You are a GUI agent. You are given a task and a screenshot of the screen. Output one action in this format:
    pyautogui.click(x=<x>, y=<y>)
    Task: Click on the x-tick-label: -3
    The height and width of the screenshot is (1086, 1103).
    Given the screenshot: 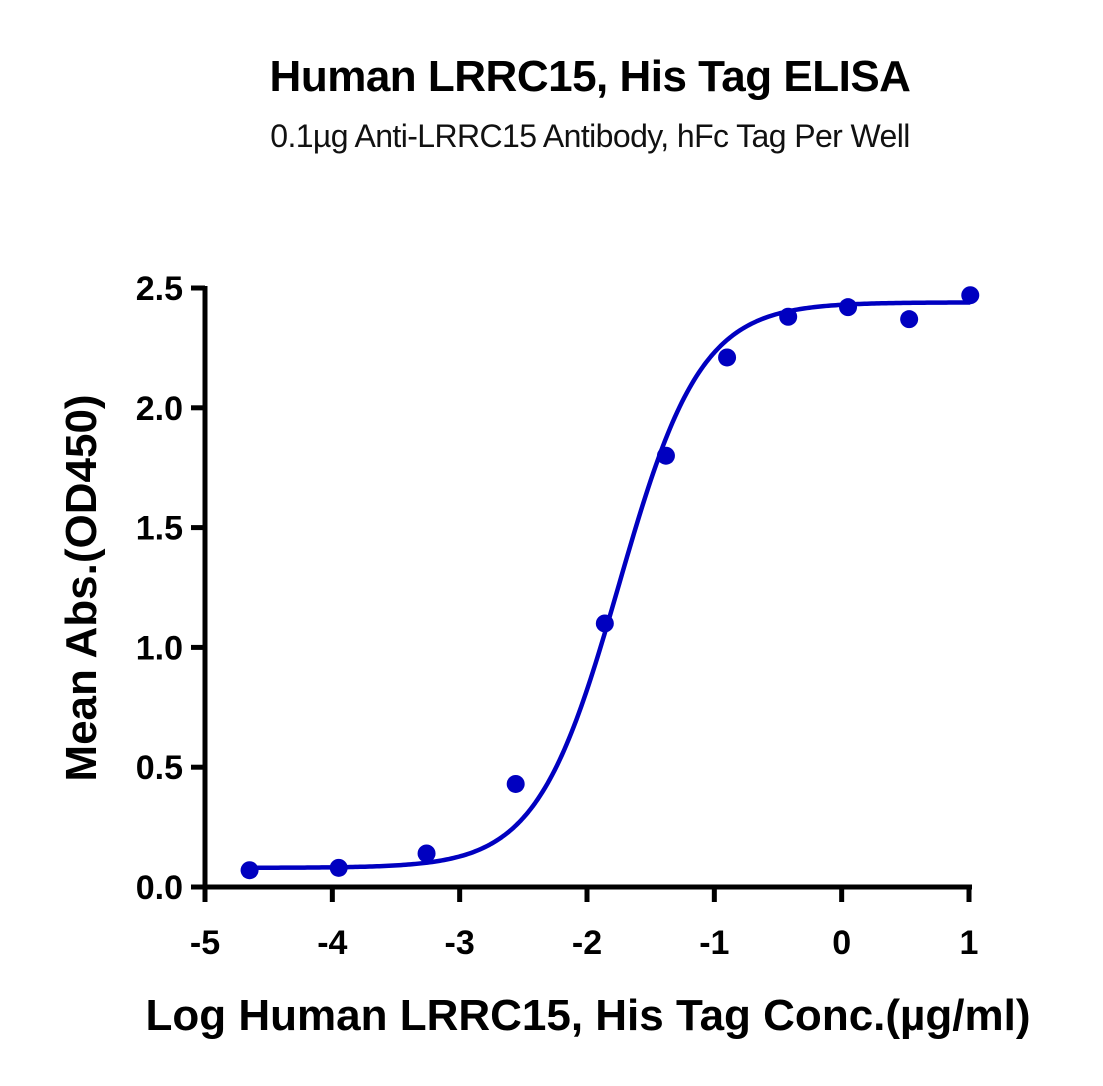 What is the action you would take?
    pyautogui.click(x=460, y=943)
    